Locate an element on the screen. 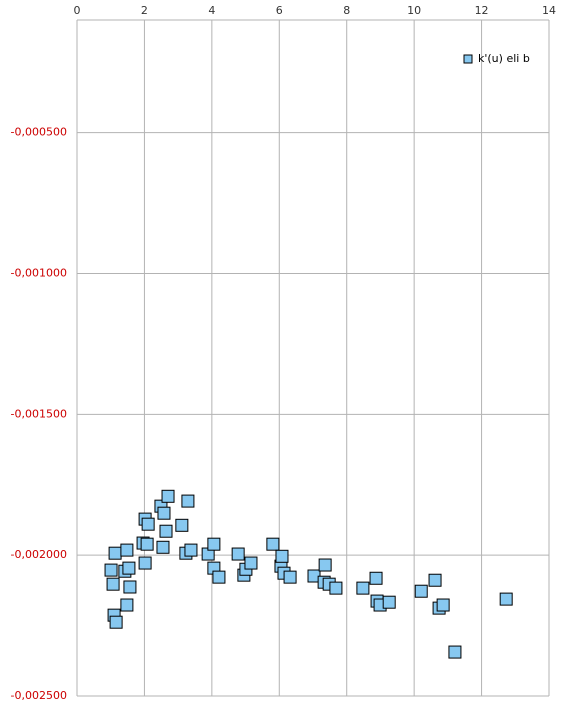 This screenshot has width=564, height=705. legend-label: k'(u) eli b is located at coordinates (504, 58).